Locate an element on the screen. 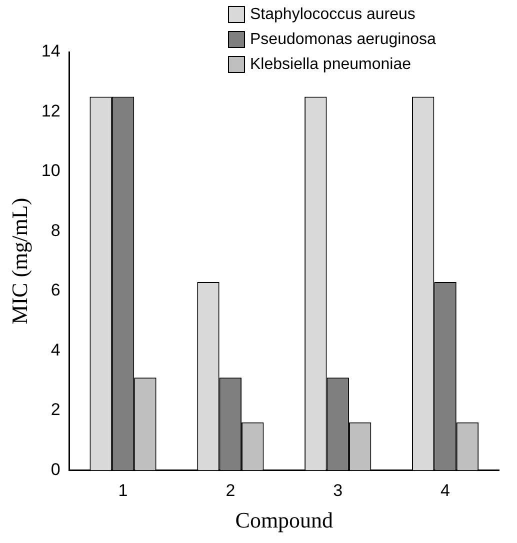 The width and height of the screenshot is (517, 543). x-tick-label: 4 is located at coordinates (445, 490).